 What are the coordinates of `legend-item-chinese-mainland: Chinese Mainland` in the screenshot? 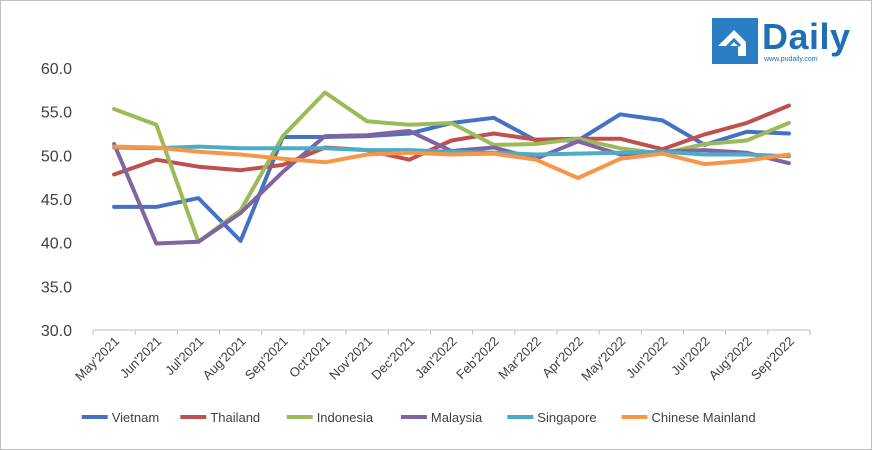 It's located at (688, 417).